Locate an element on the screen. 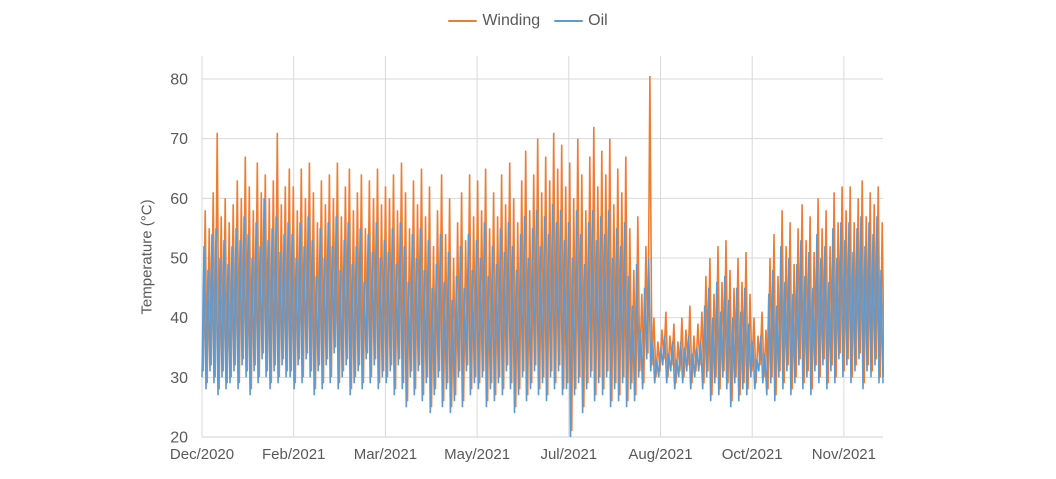 The width and height of the screenshot is (1056, 479). legend-label-winding: Winding is located at coordinates (511, 20).